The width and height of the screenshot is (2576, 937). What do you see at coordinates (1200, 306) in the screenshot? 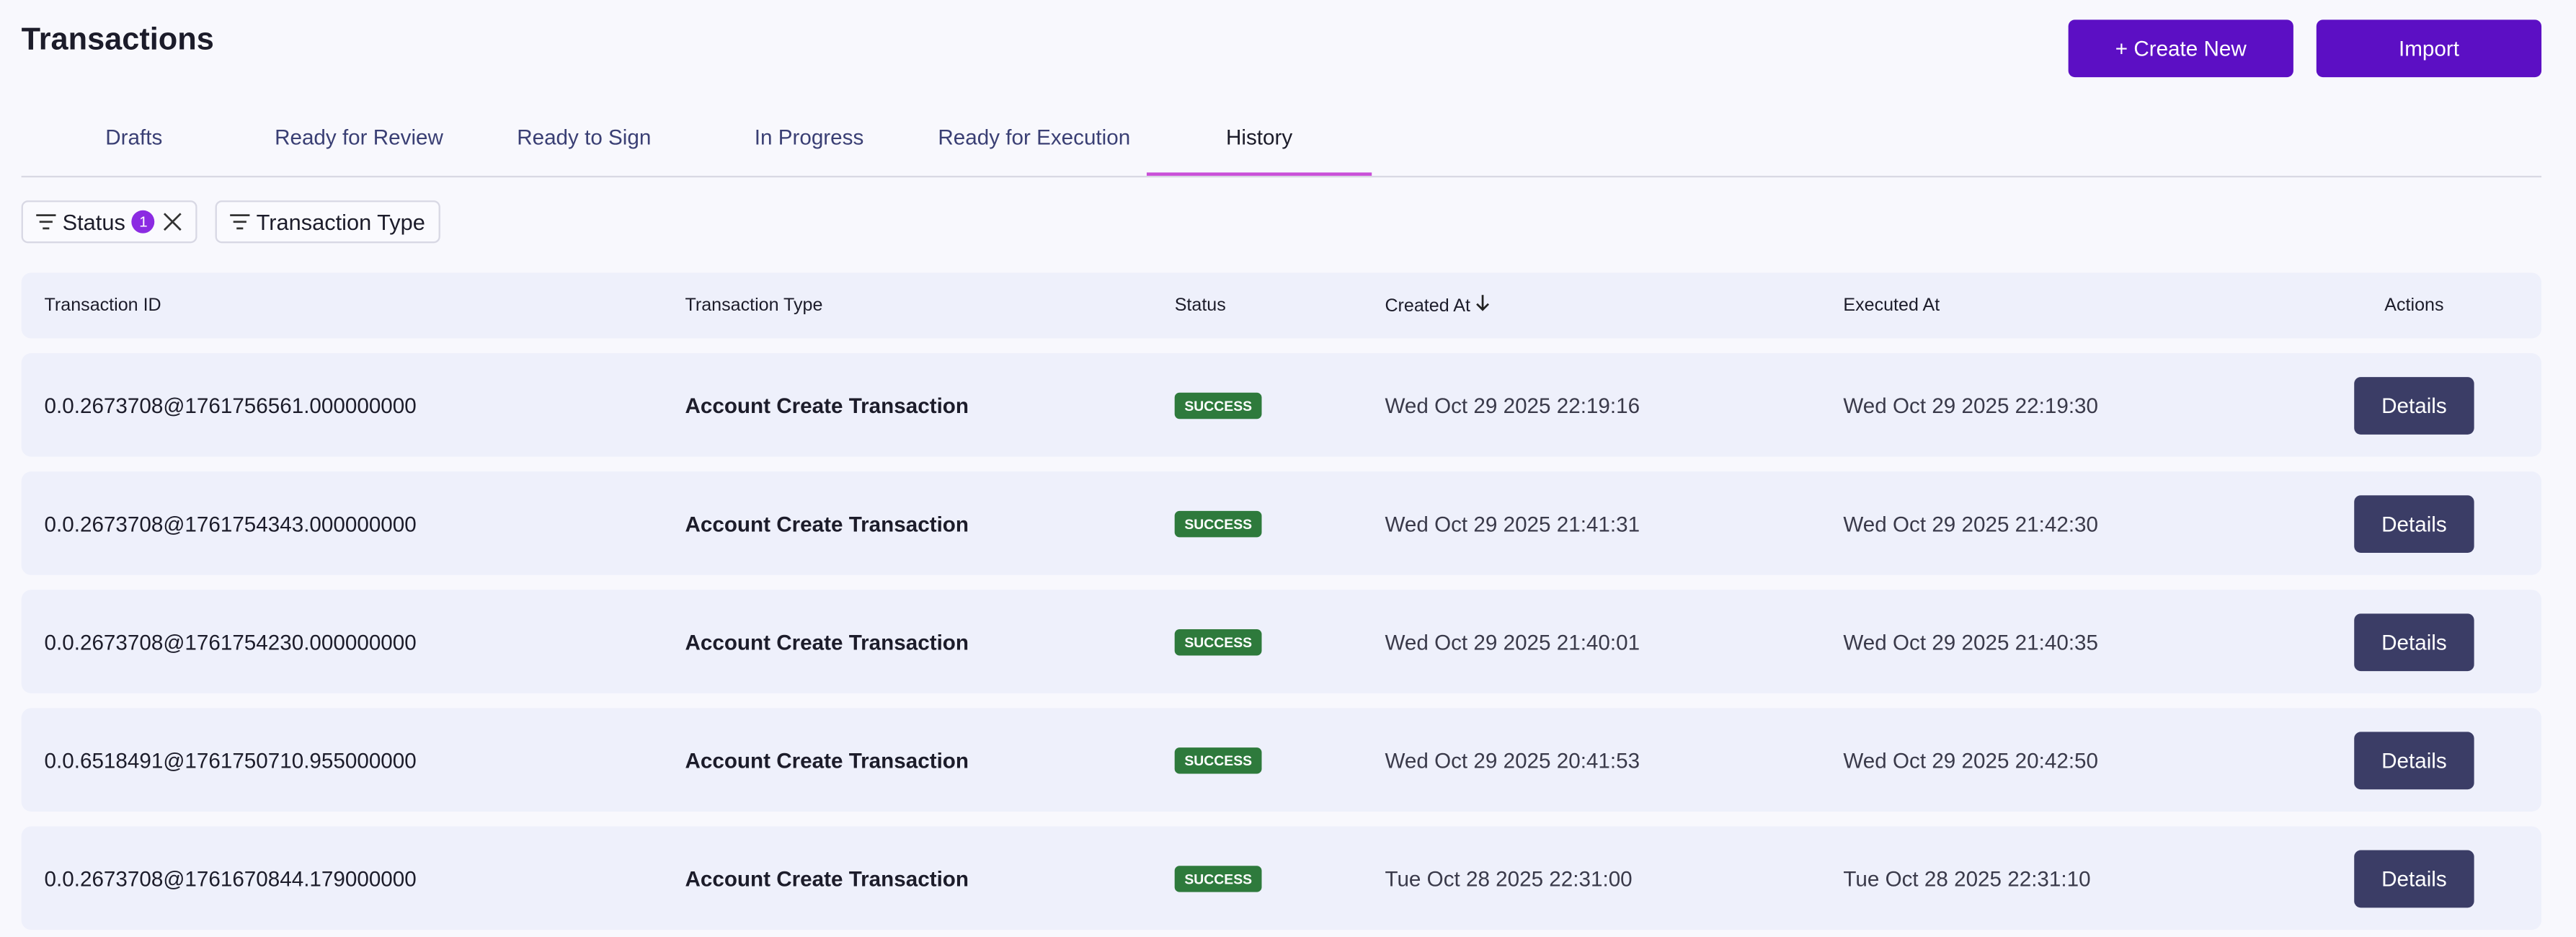
I see `column-header: Status` at bounding box center [1200, 306].